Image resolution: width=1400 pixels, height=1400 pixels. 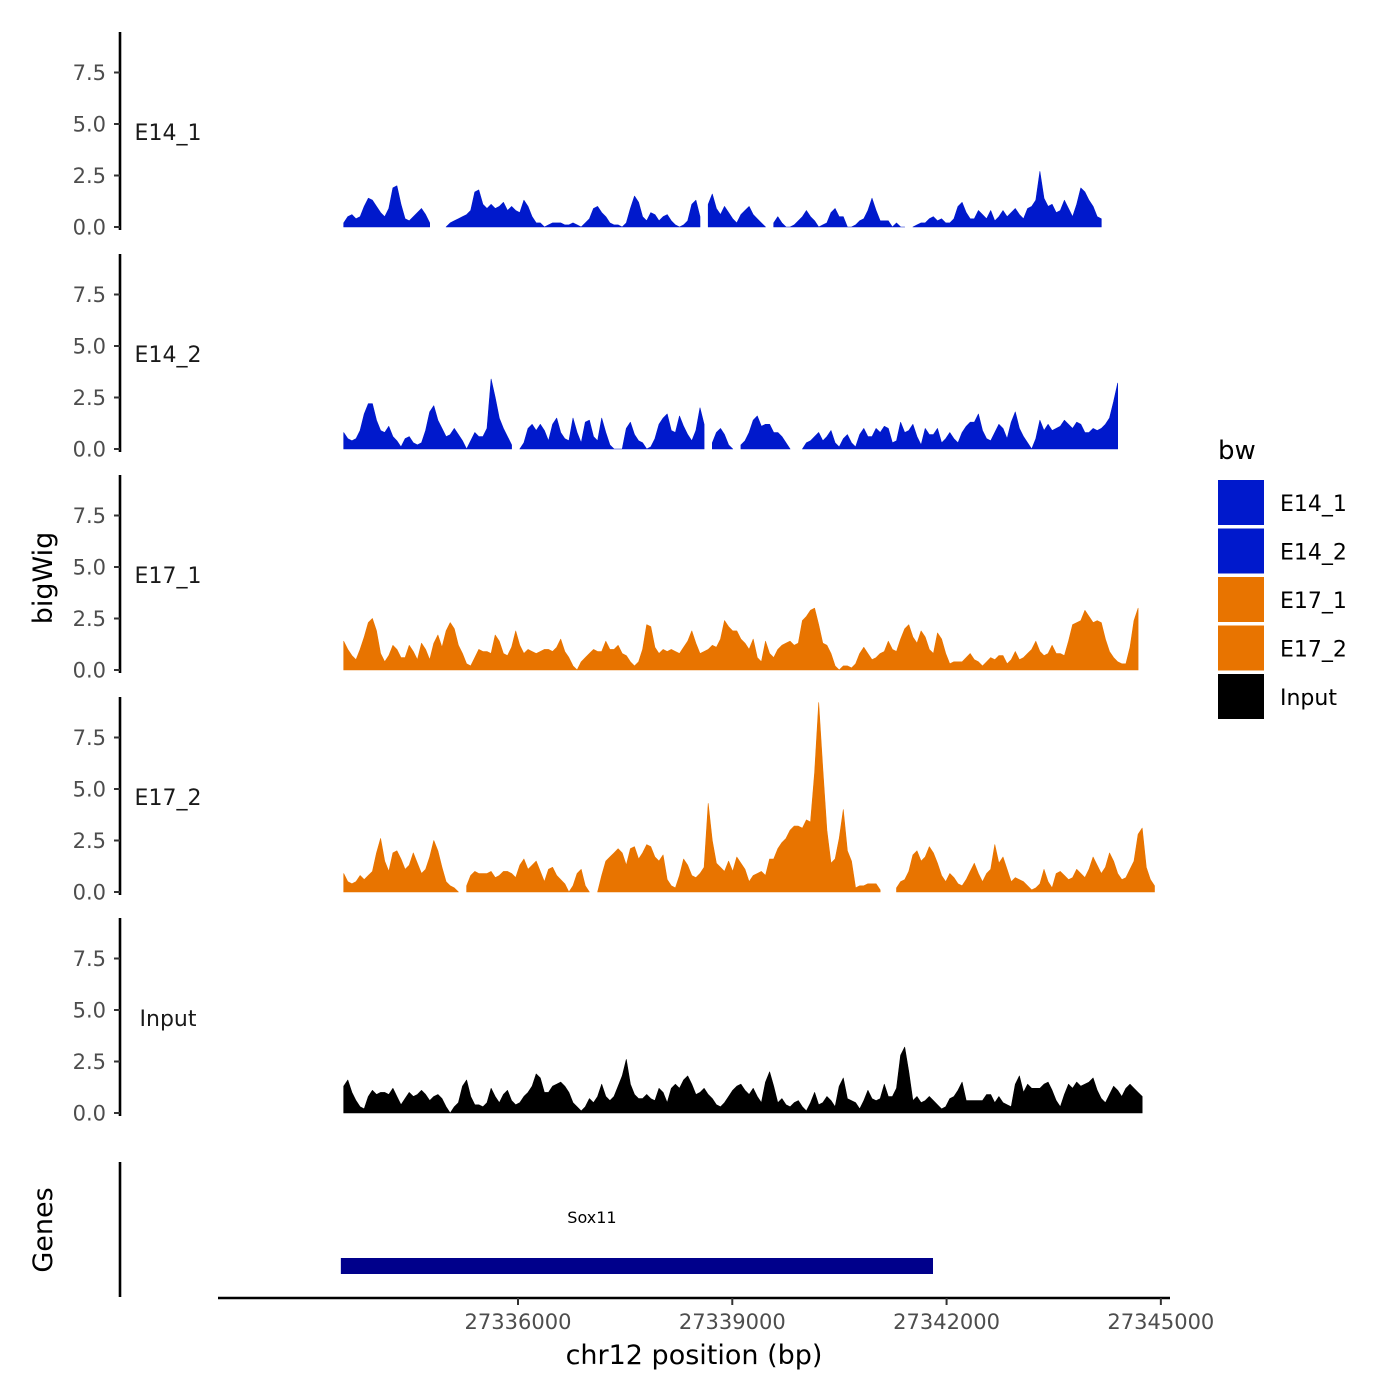 I want to click on track-label-E14_1: E14_1, so click(x=168, y=133).